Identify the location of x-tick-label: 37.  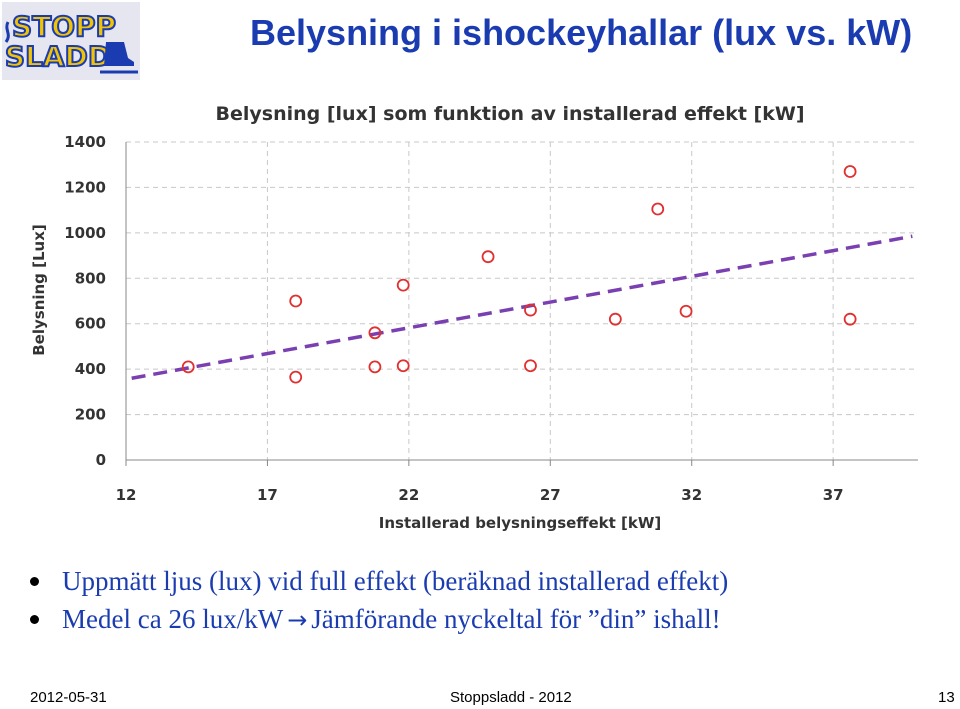
(833, 495).